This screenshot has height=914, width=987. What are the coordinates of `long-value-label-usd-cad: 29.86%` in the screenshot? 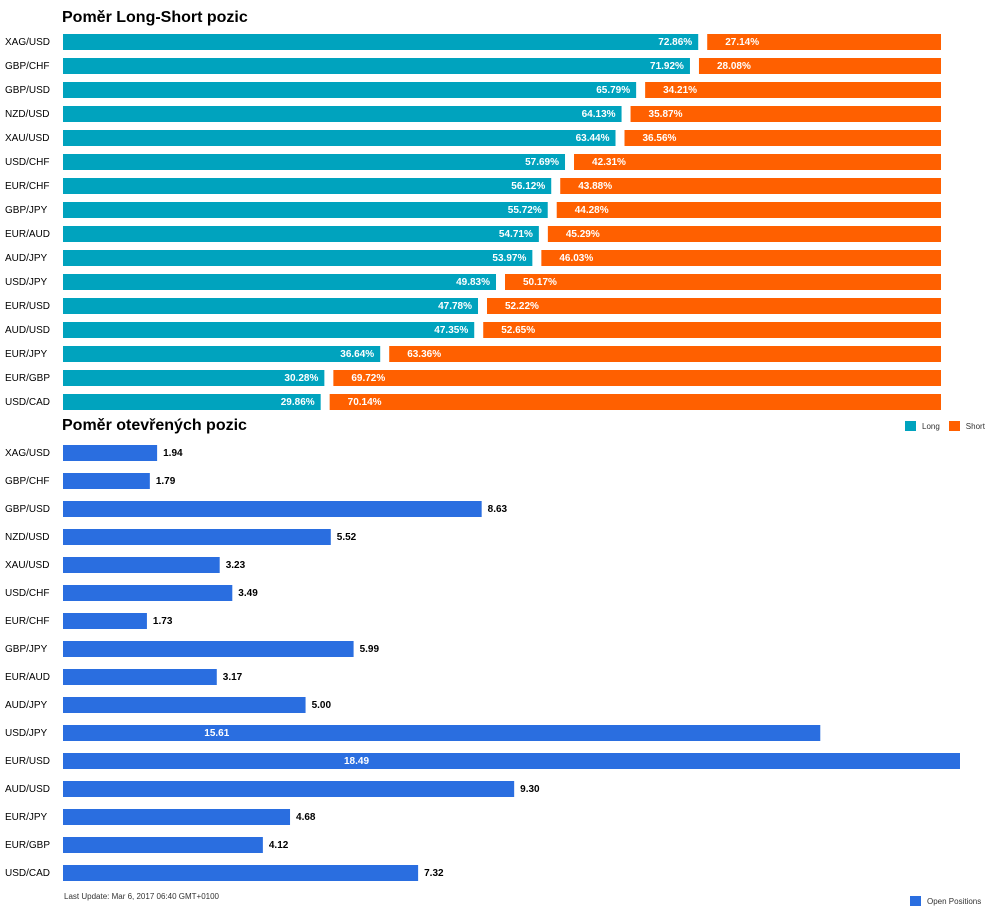 It's located at (298, 402).